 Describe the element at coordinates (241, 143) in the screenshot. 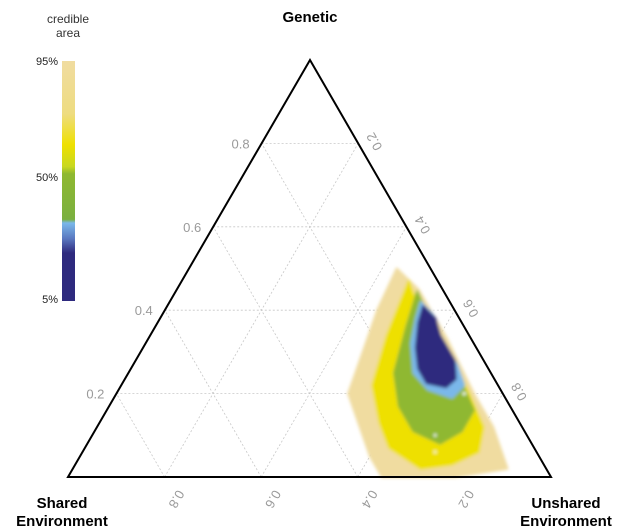

I see `tick-left-0.8: 0.8` at that location.